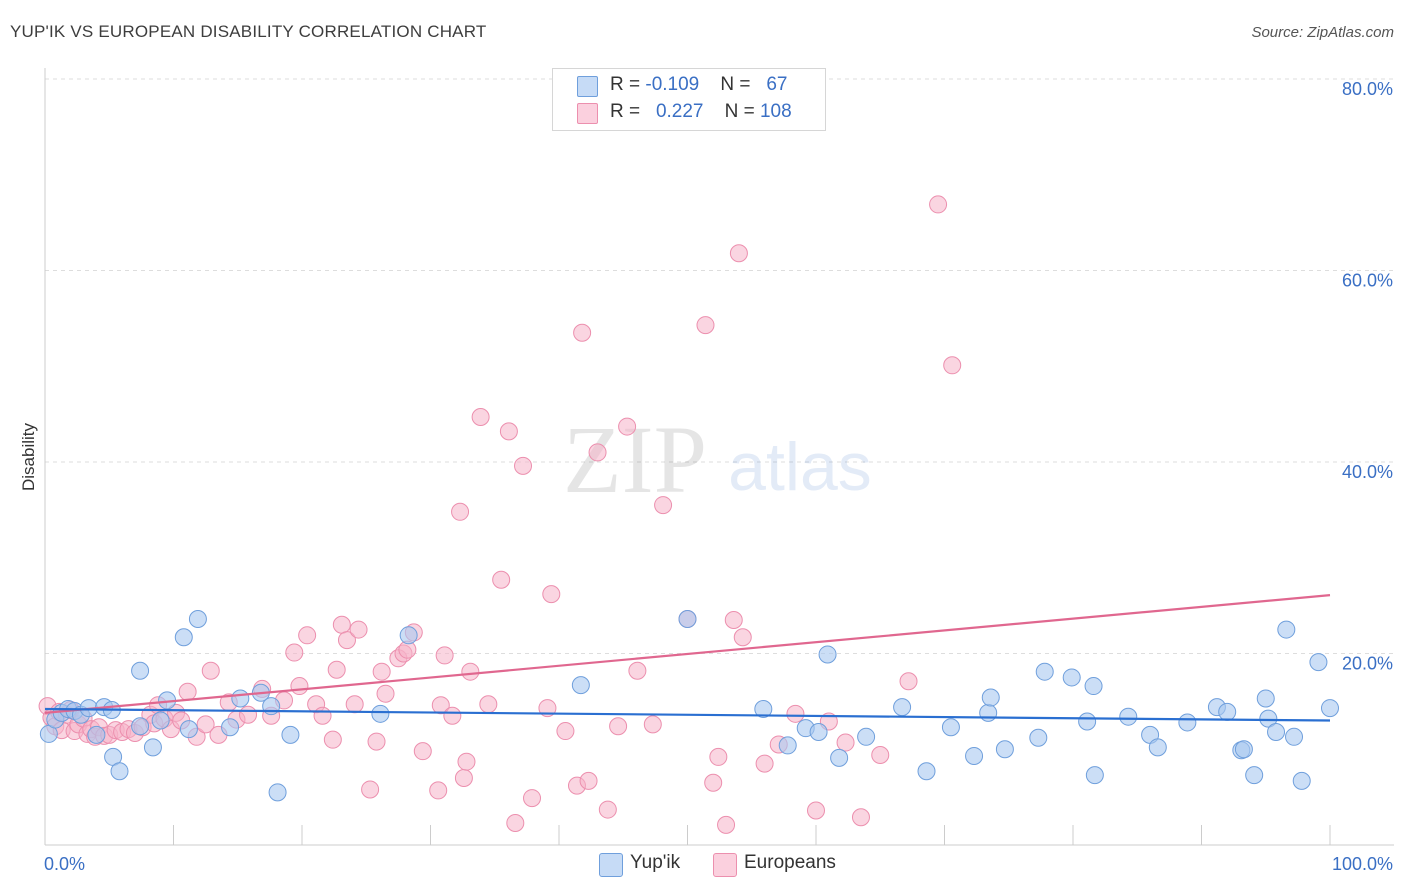 The image size is (1406, 892). I want to click on bottom-legend-label-yupik: Yup'ik, so click(655, 862).